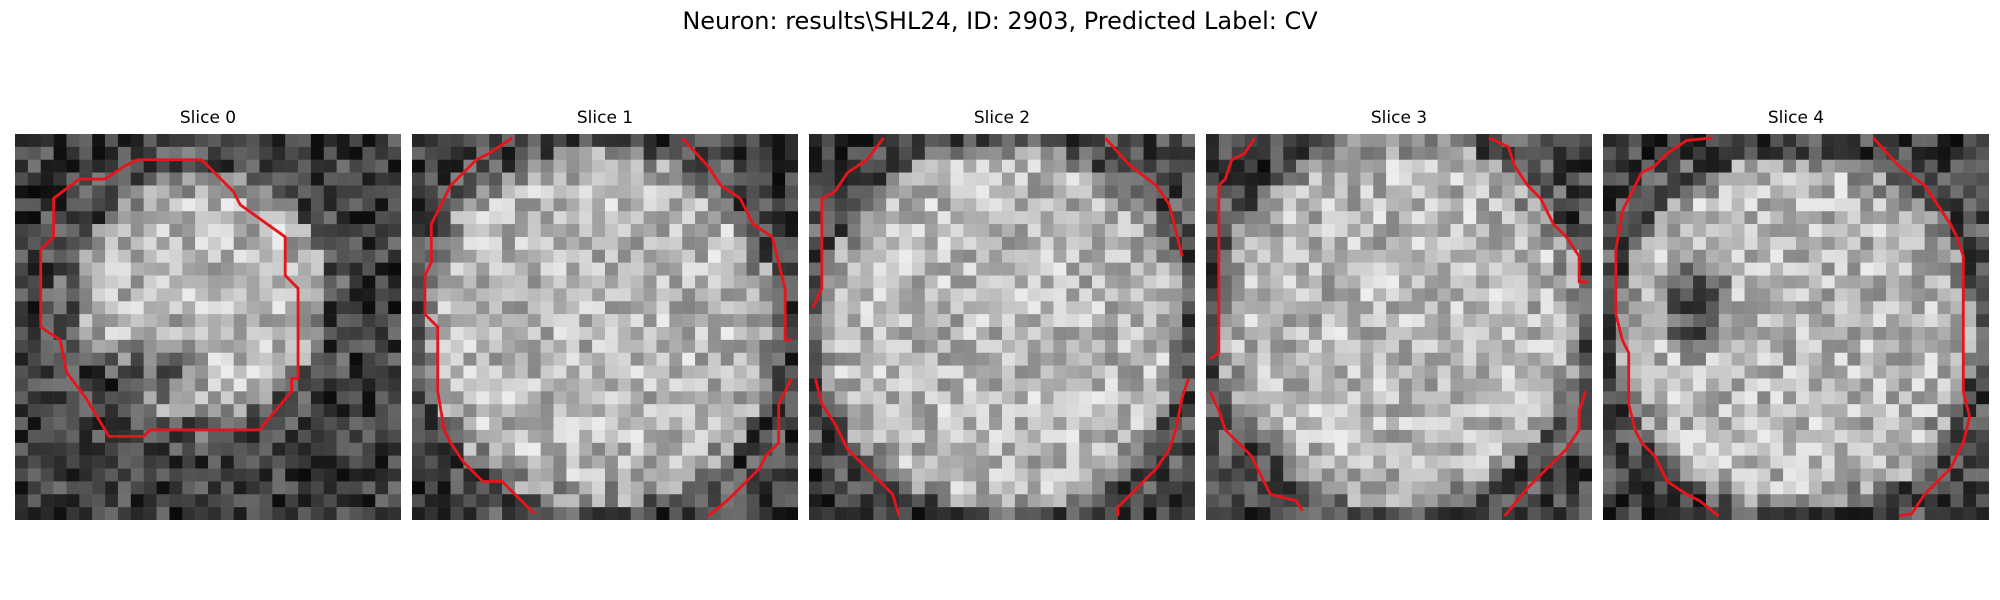 The width and height of the screenshot is (2000, 600). What do you see at coordinates (605, 118) in the screenshot?
I see `slice-title-1: Slice 1` at bounding box center [605, 118].